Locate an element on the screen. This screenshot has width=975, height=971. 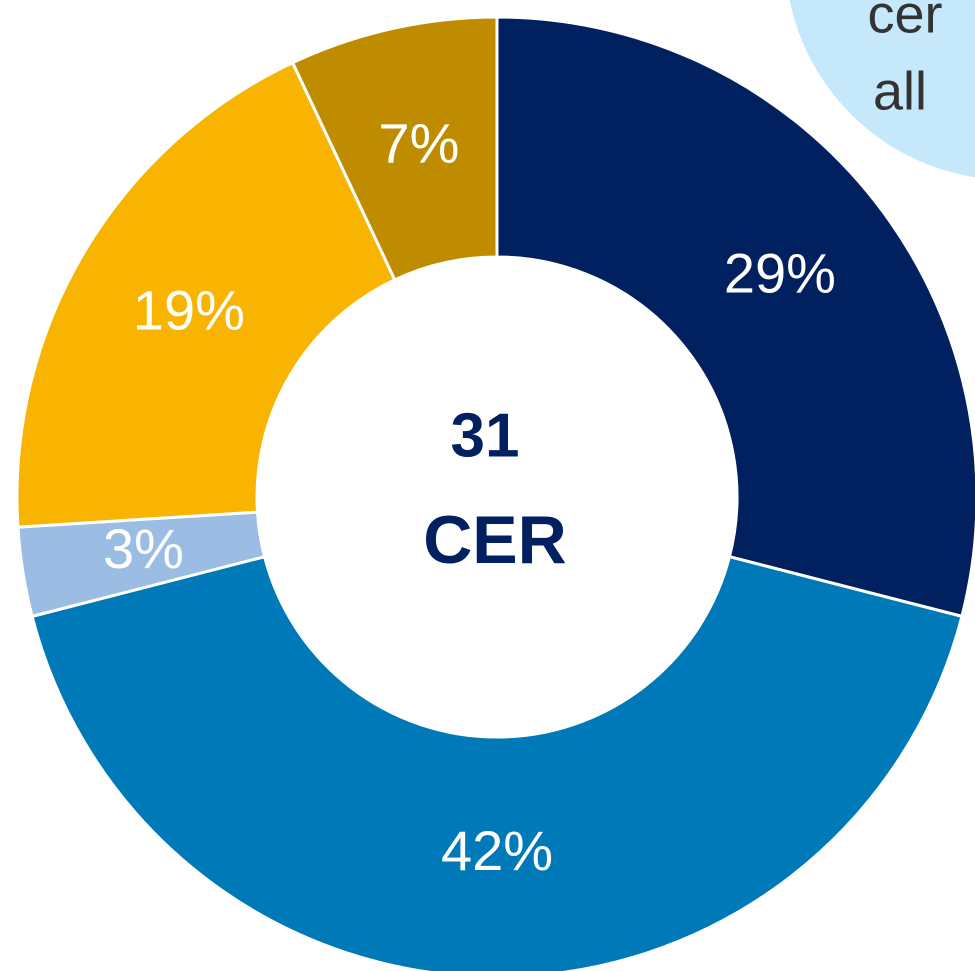
slice-label: 29% is located at coordinates (780, 272).